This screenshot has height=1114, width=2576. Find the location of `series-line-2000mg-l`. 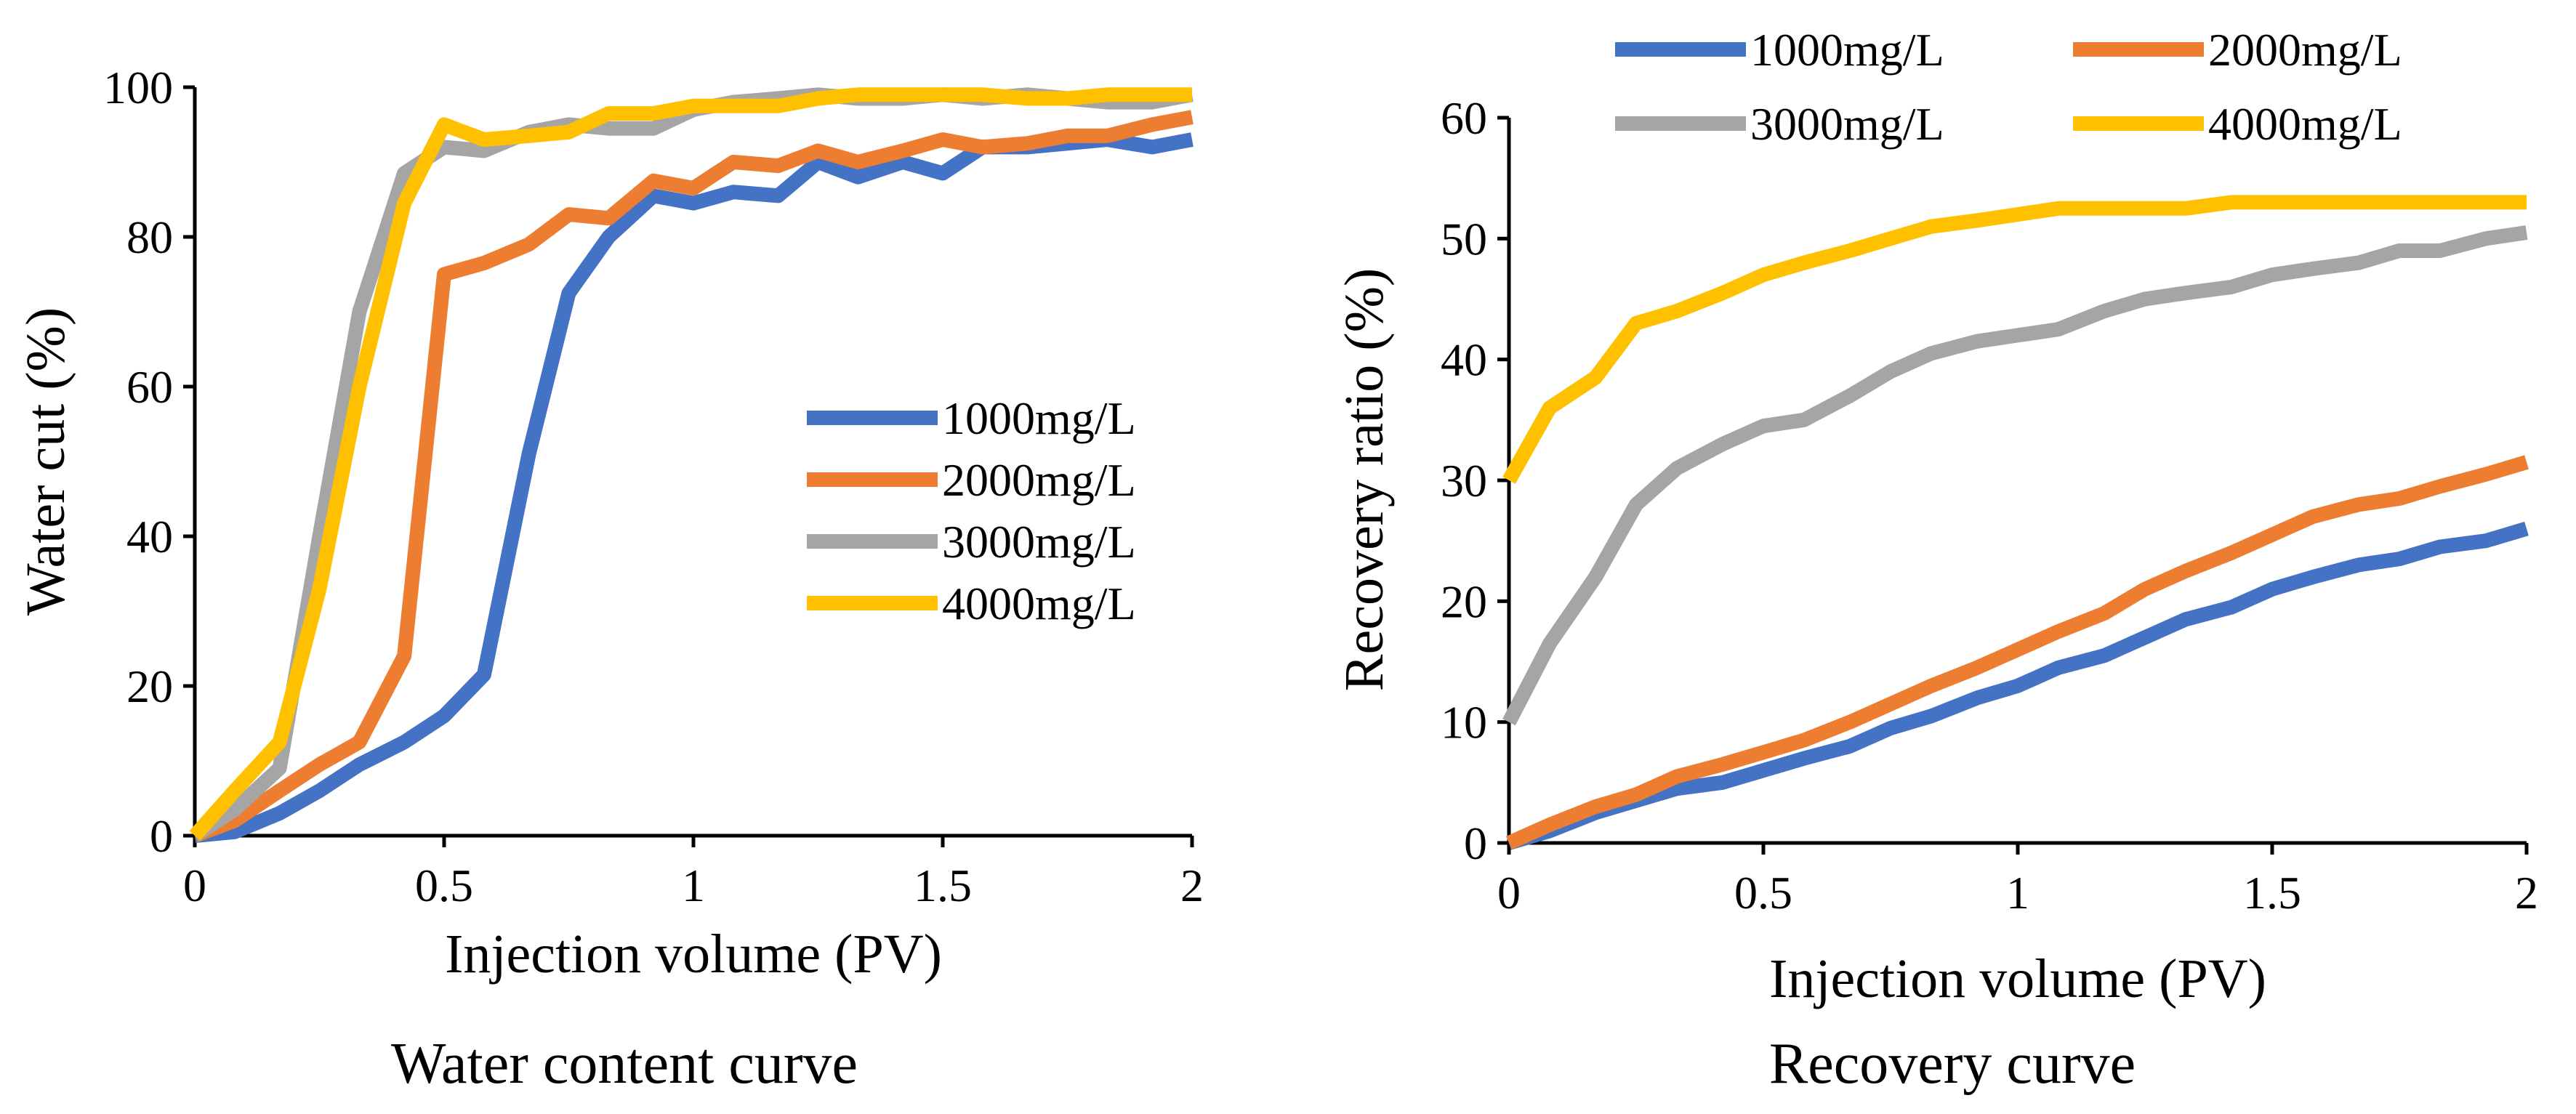

series-line-2000mg-l is located at coordinates (2017, 652).